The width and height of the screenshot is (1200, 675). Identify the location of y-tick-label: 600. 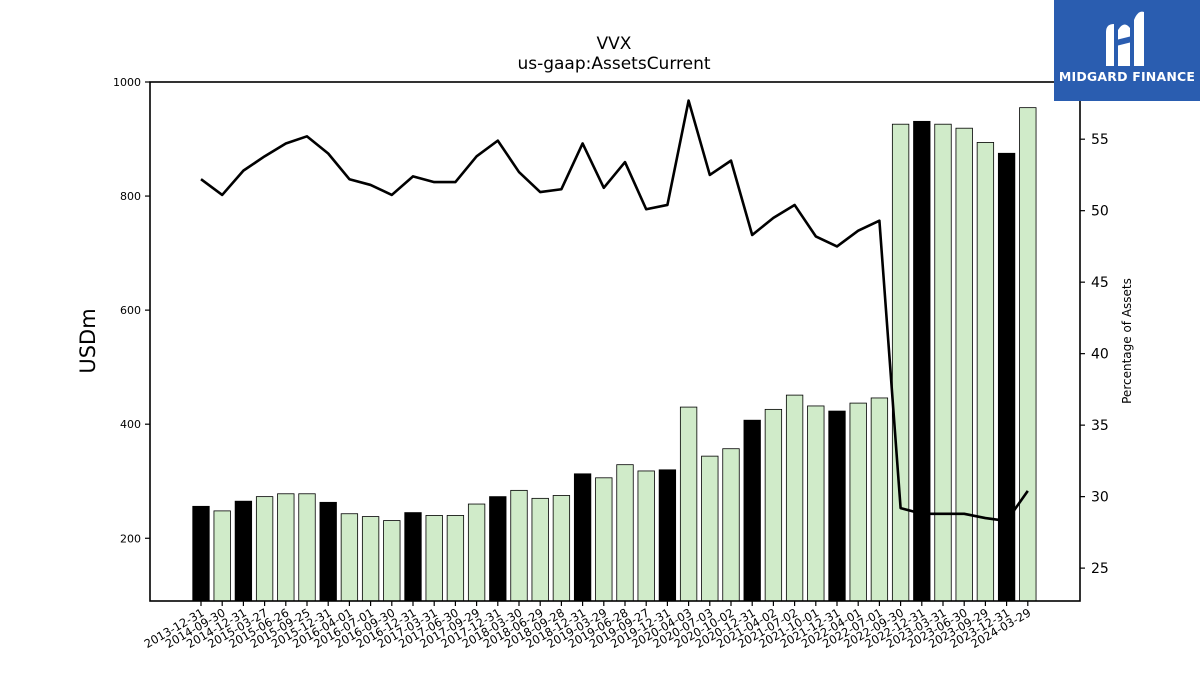
(130, 310).